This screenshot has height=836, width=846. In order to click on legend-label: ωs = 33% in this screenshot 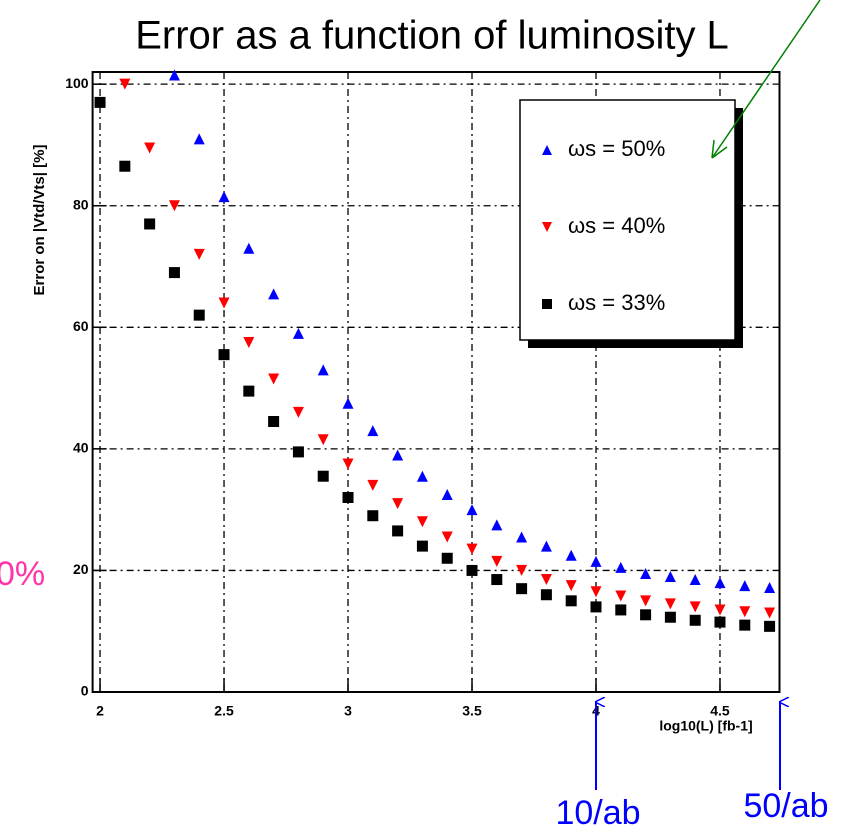, I will do `click(616, 302)`.